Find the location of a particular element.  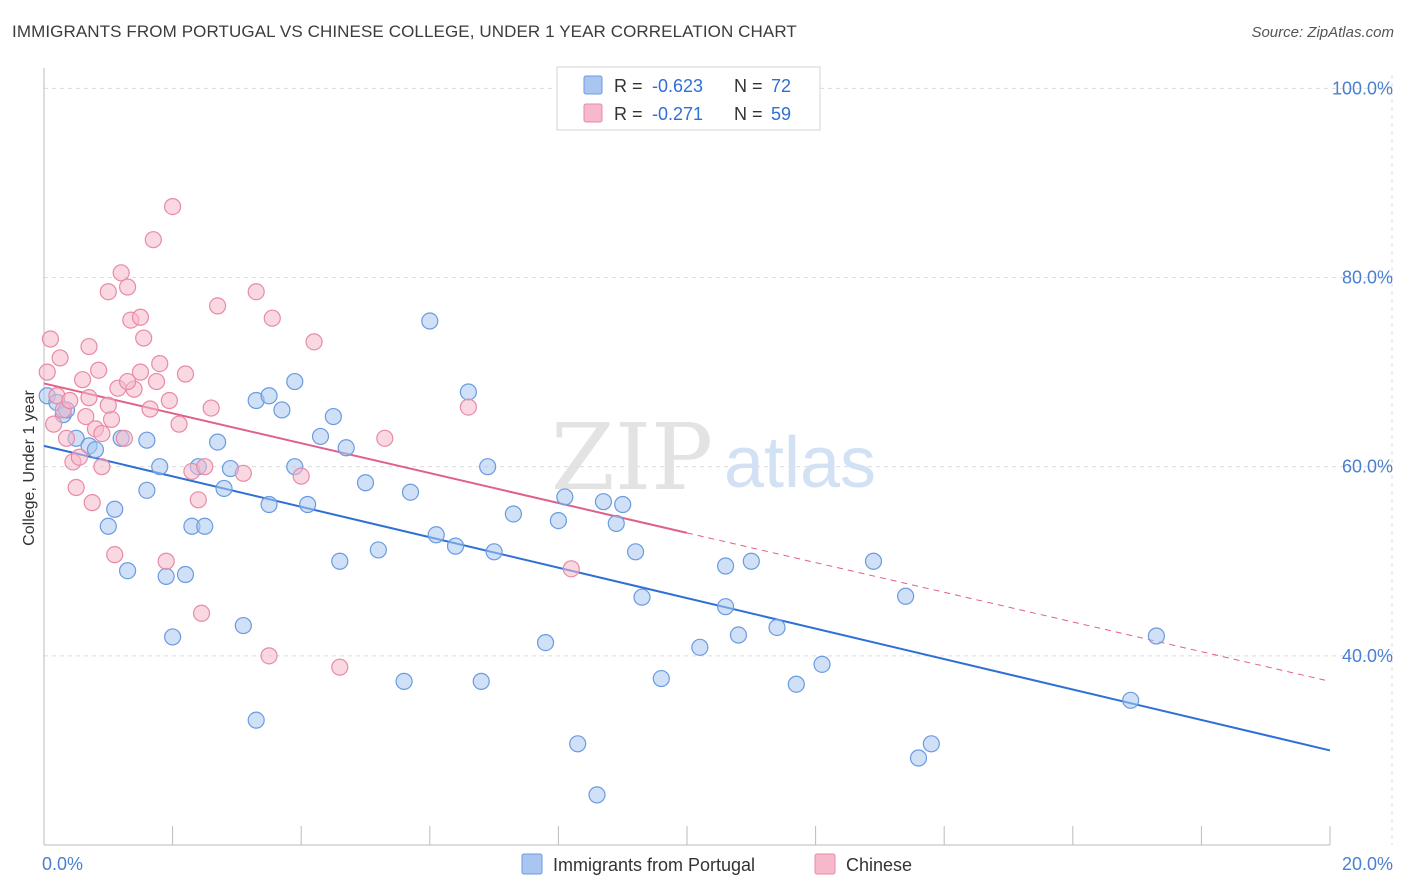

y-tick-label-100: 100.0% is located at coordinates (1362, 88).